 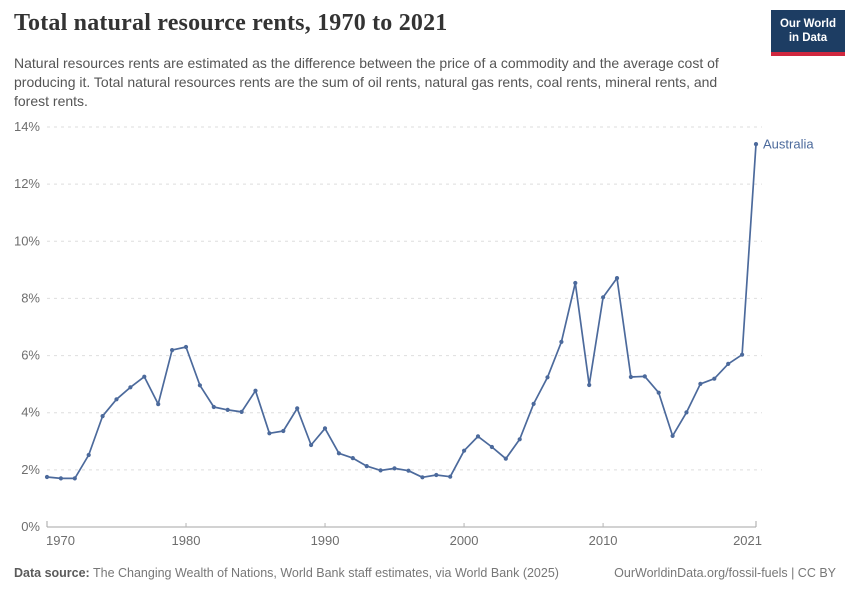 I want to click on y-tick-label: 12%, so click(x=27, y=183).